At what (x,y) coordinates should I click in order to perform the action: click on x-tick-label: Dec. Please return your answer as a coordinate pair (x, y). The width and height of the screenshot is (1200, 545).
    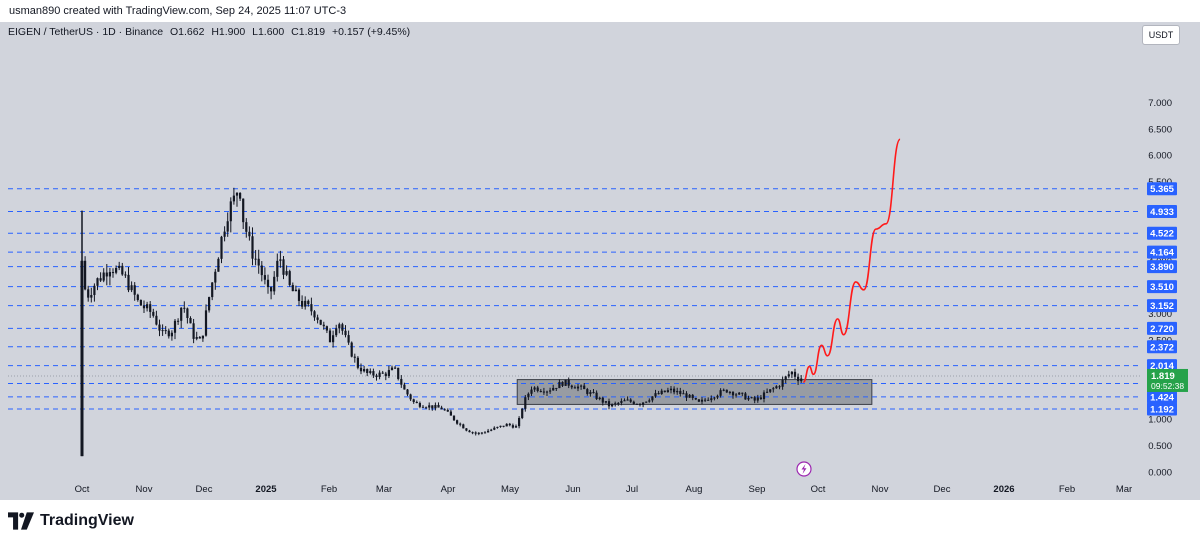
    Looking at the image, I should click on (204, 489).